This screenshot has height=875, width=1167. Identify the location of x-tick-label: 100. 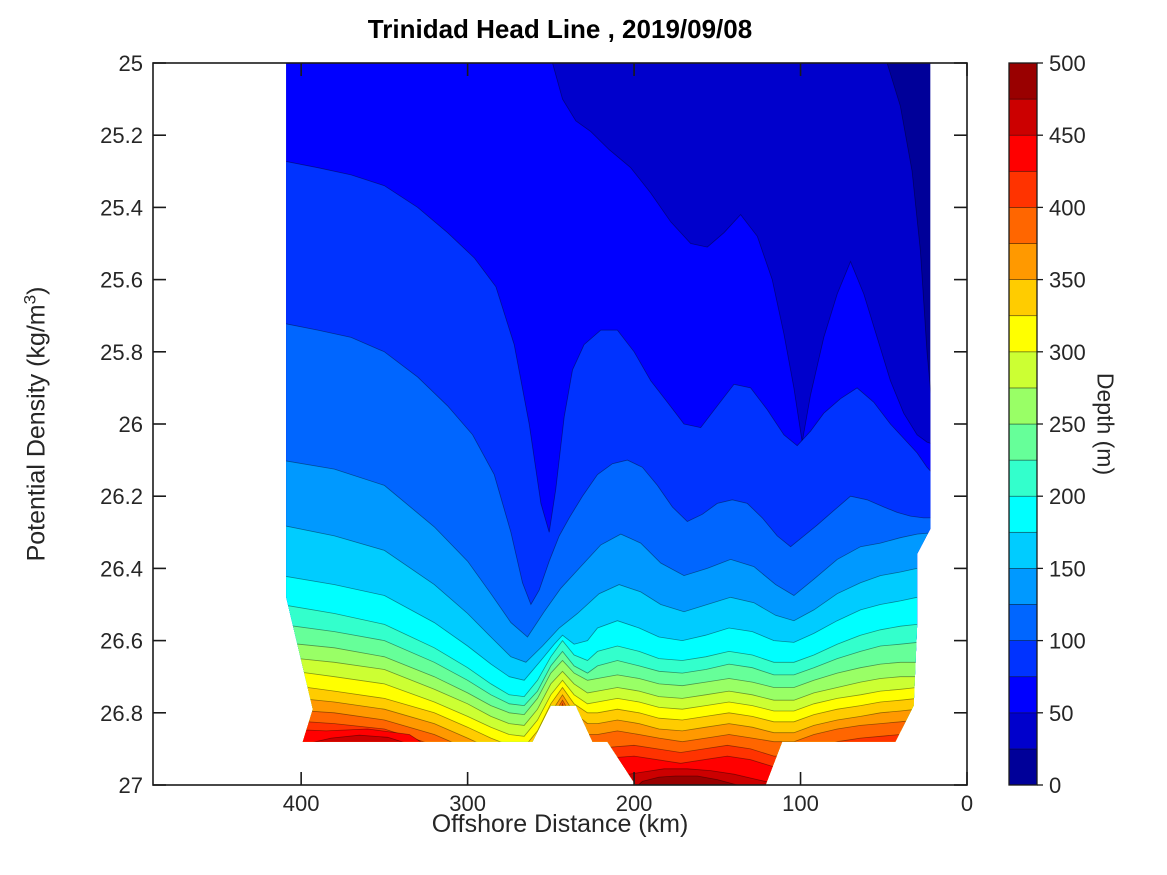
(800, 803).